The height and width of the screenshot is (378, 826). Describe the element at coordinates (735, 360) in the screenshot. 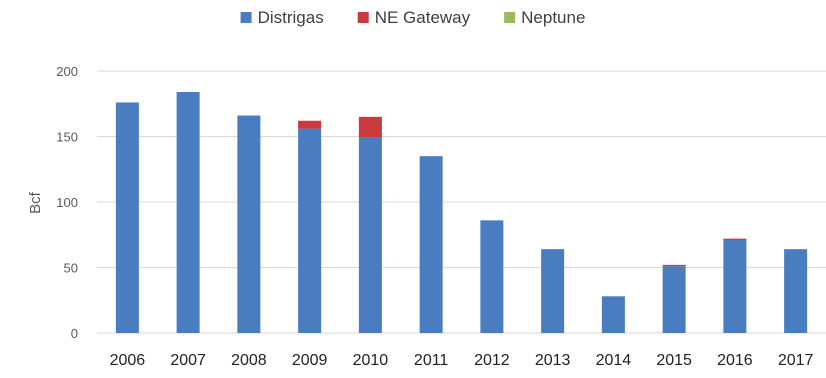

I see `x-tick-label: 2016` at that location.